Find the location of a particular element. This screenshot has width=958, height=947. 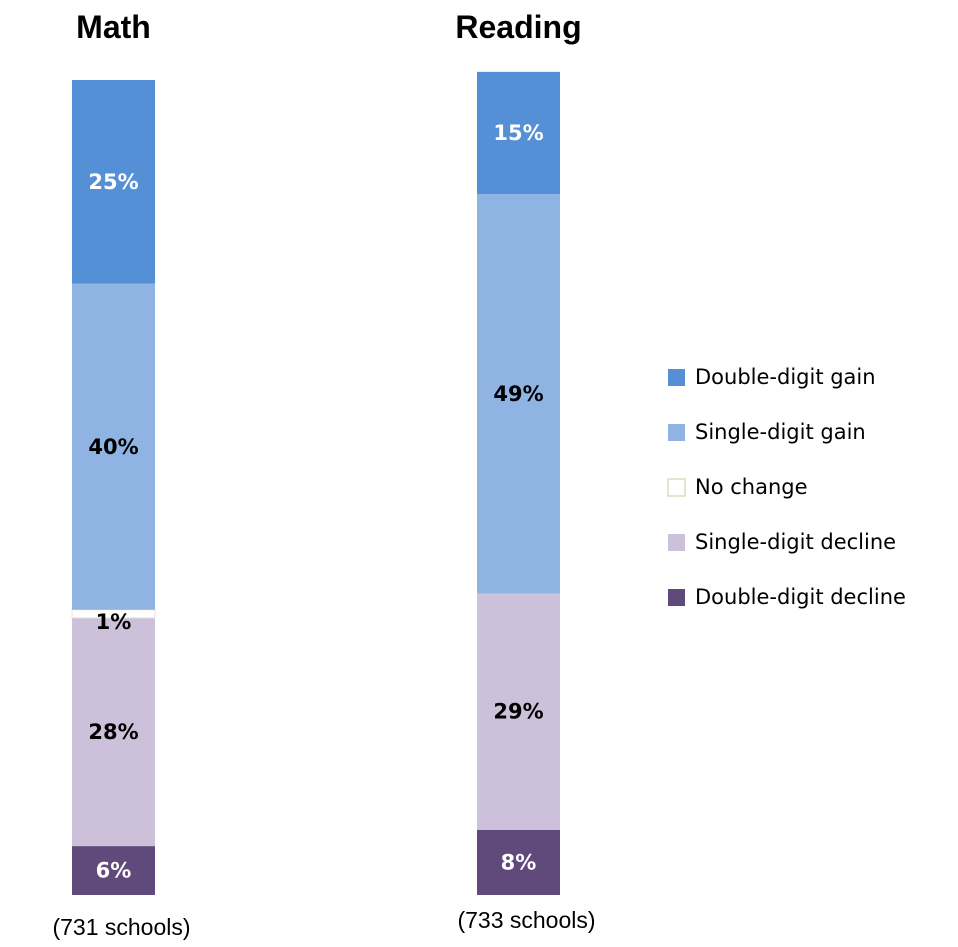

panel-math: Math 6% 28% 1% 40% 25% (731 schools) is located at coordinates (121, 474).